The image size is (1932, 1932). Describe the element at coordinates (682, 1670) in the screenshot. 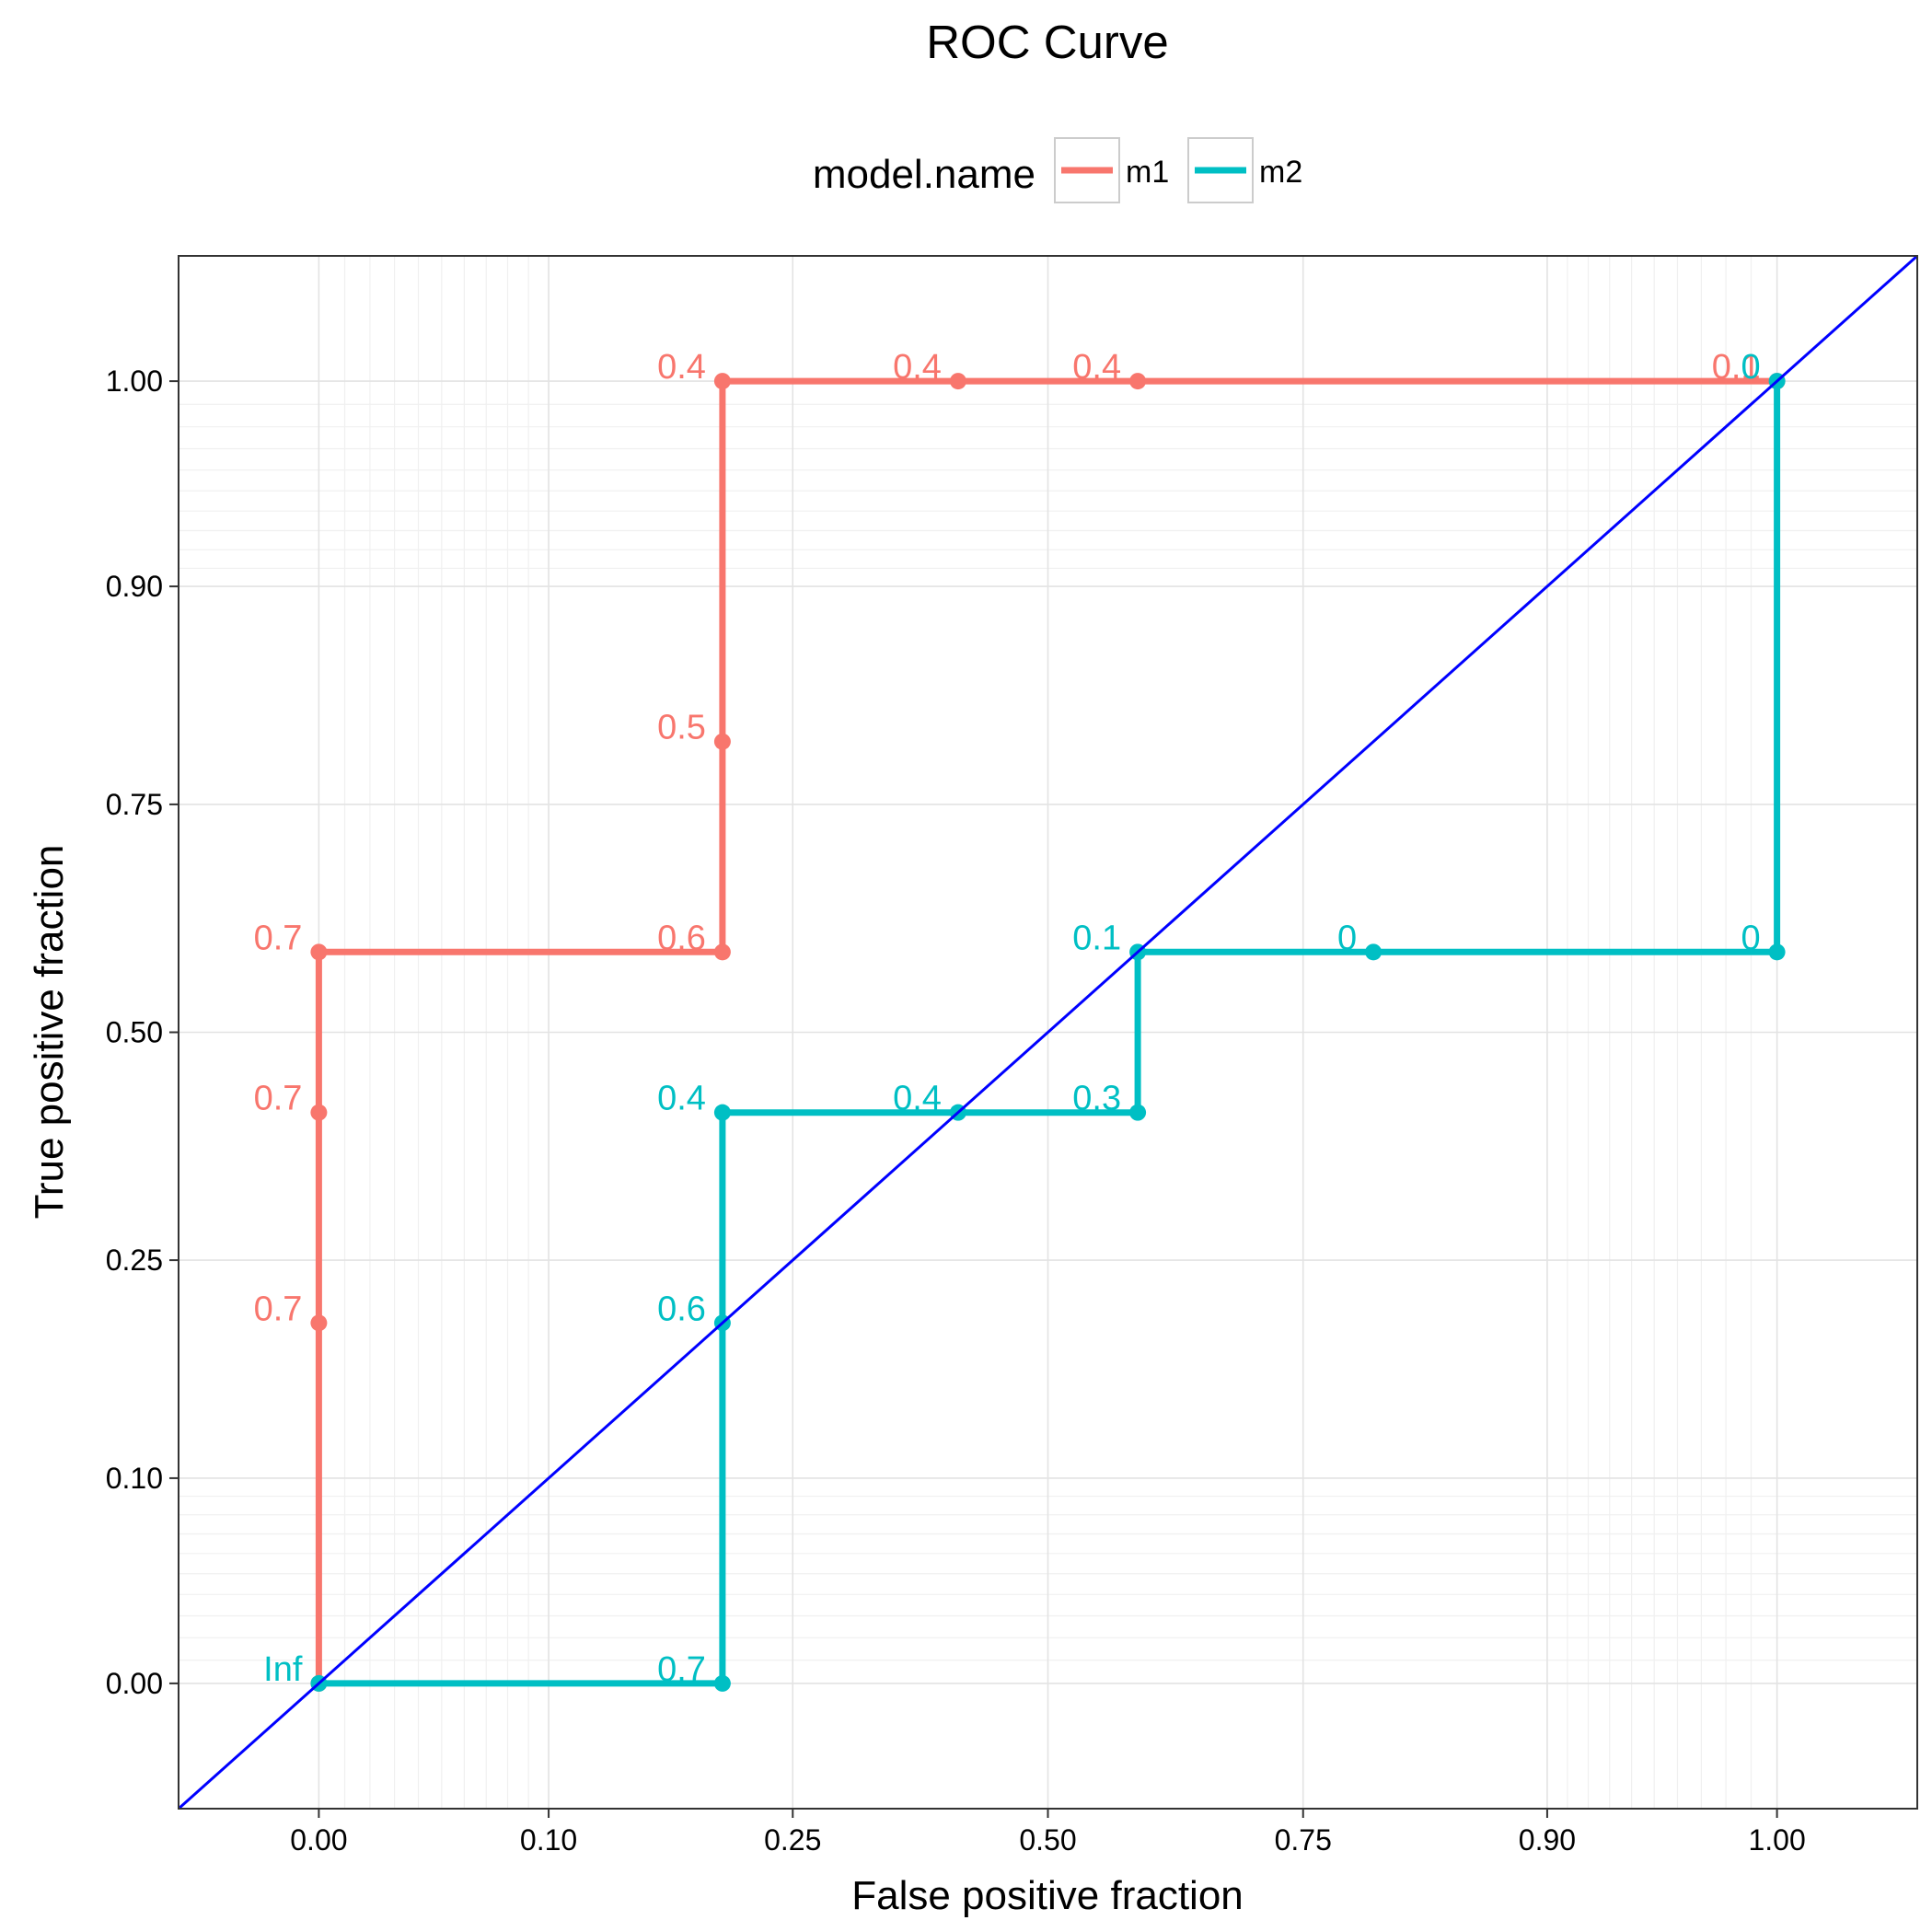

I see `point-label-m2: 0.7` at that location.